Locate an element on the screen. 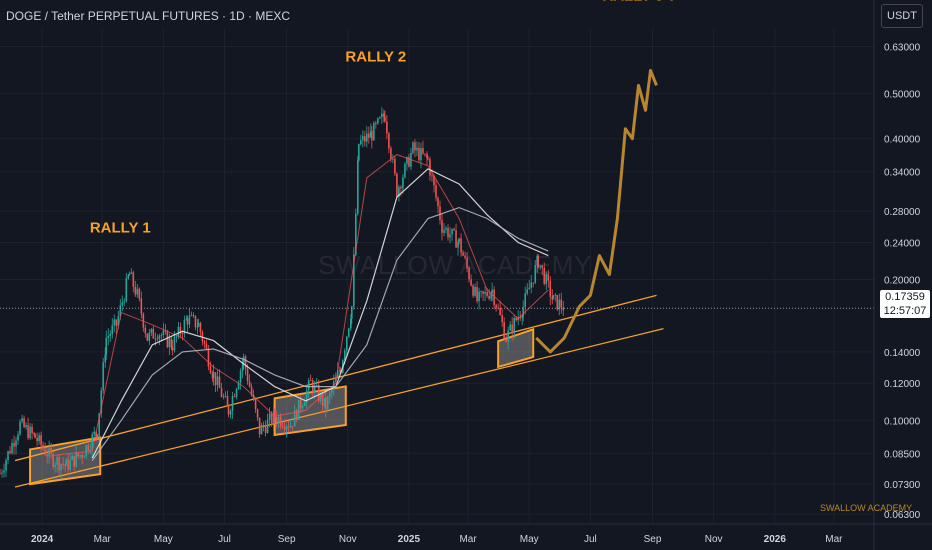  time-tick-label: May is located at coordinates (529, 539).